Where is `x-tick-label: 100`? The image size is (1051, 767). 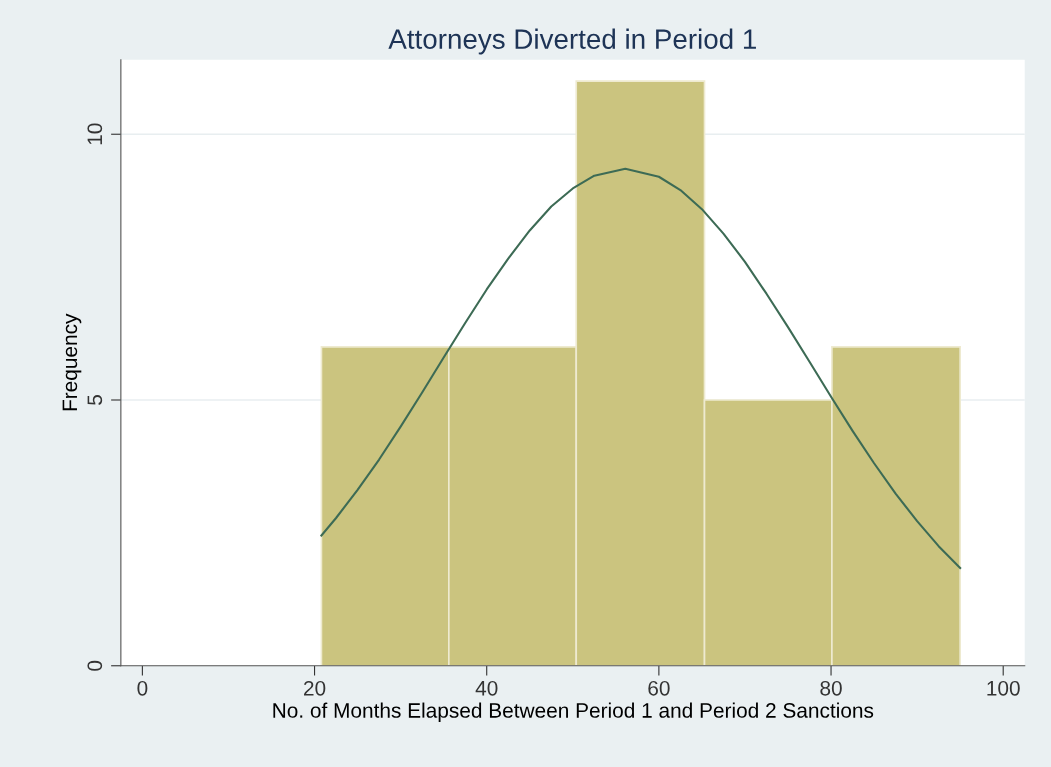
x-tick-label: 100 is located at coordinates (1003, 688).